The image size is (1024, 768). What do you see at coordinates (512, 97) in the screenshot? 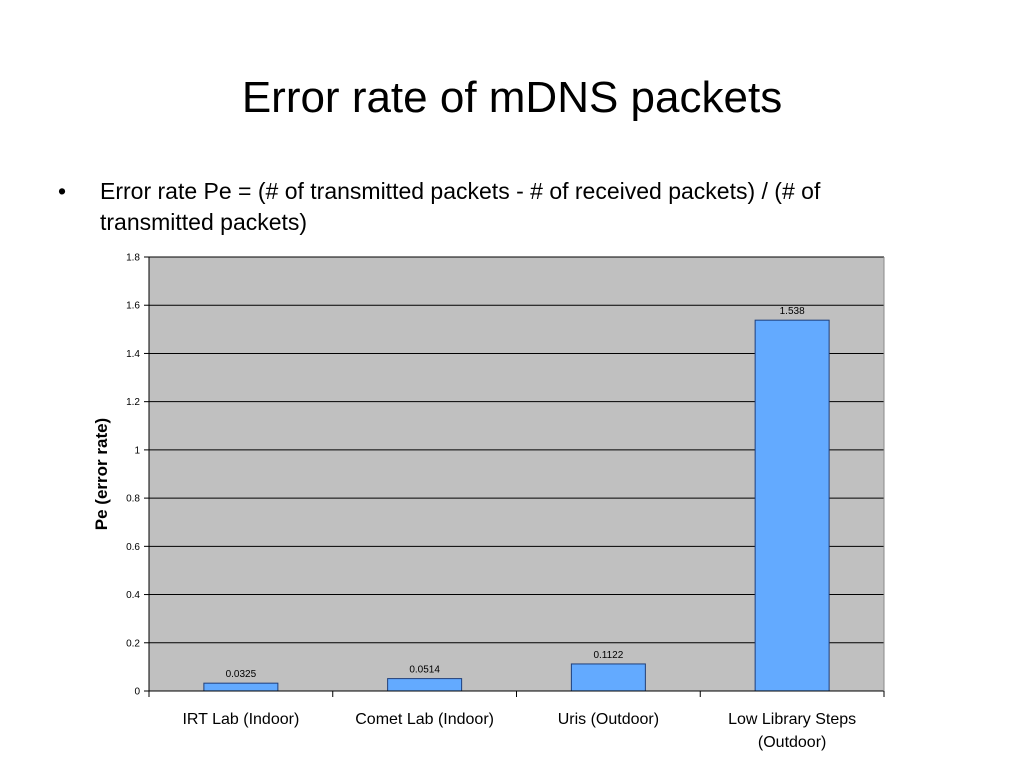
I see `slide-title: Error rate of mDNS packets` at bounding box center [512, 97].